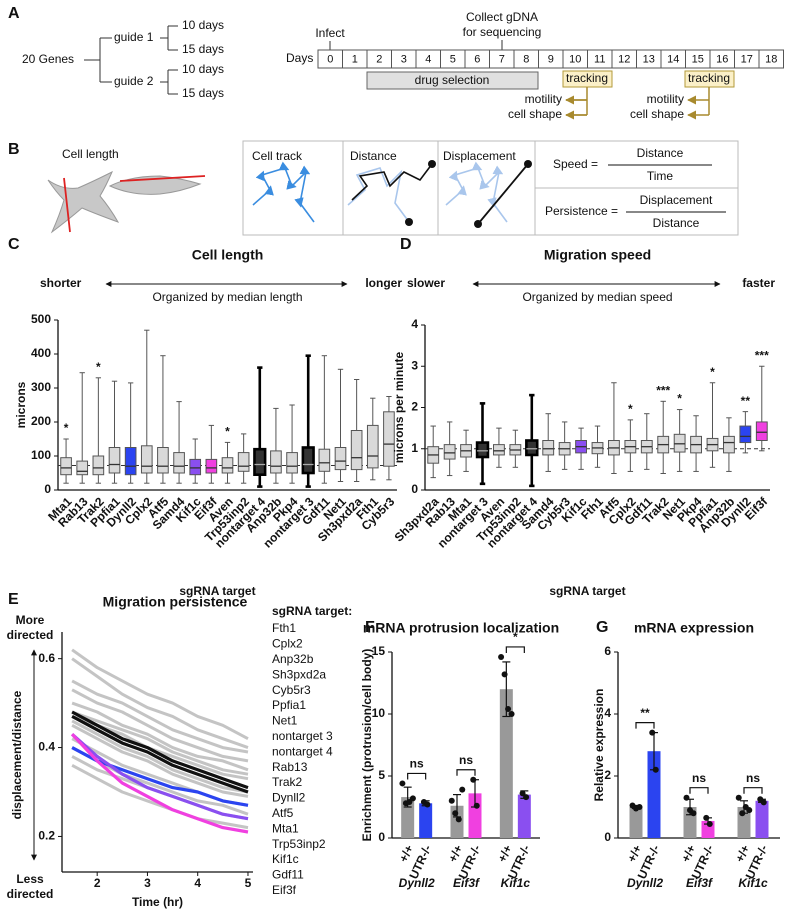  Describe the element at coordinates (599, 745) in the screenshot. I see `y-axis-label: Relative expression` at that location.